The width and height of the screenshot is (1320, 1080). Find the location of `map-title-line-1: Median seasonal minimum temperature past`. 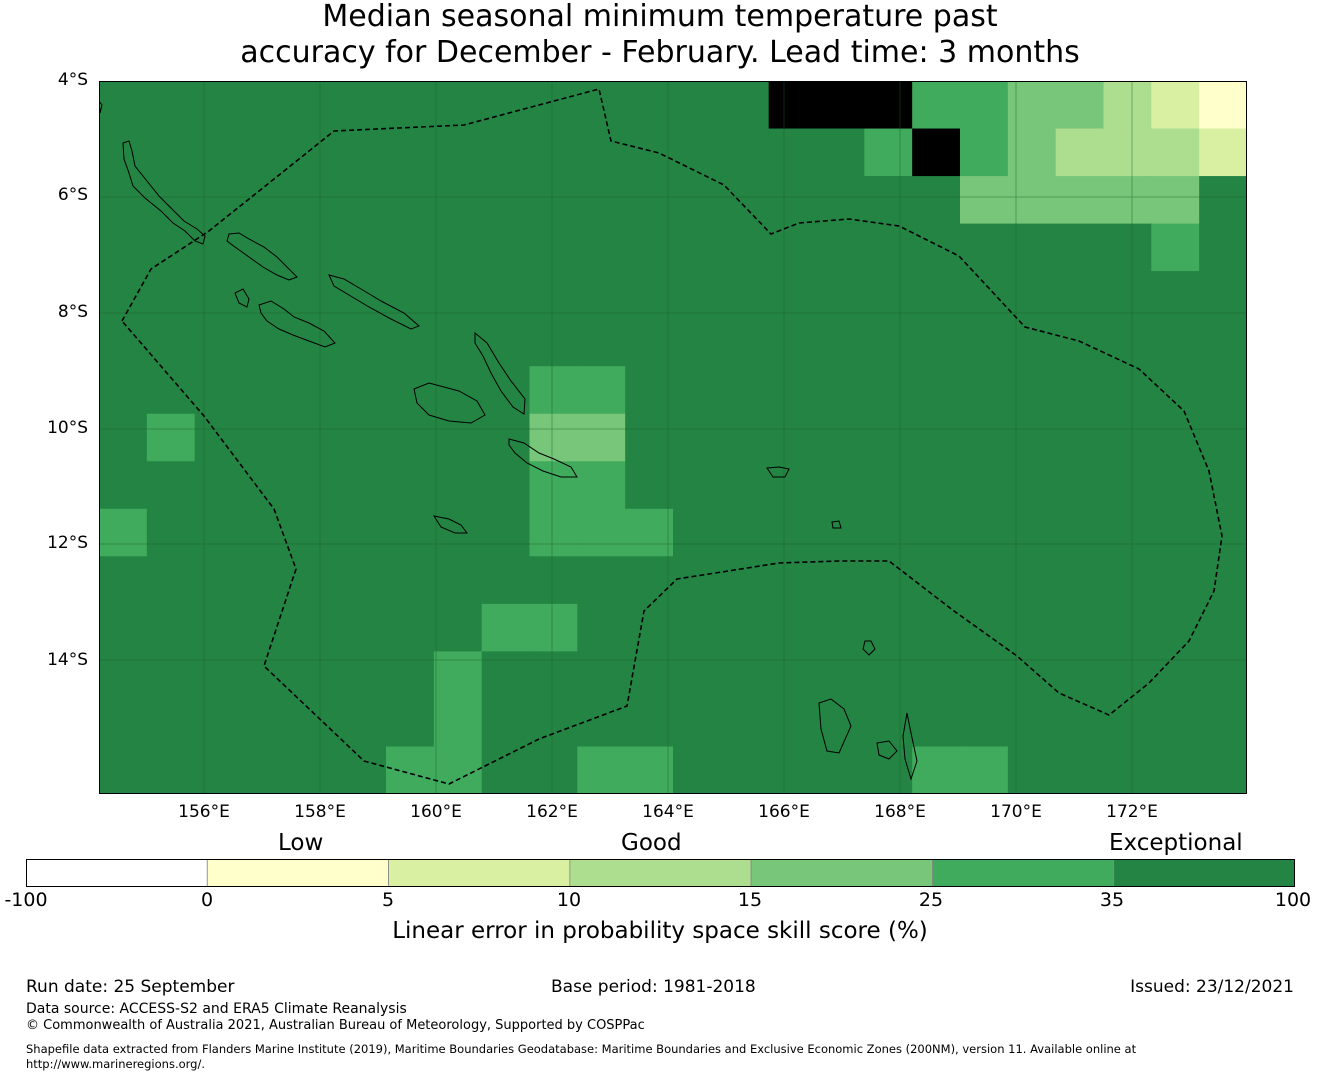

map-title-line-1: Median seasonal minimum temperature past is located at coordinates (660, 17).